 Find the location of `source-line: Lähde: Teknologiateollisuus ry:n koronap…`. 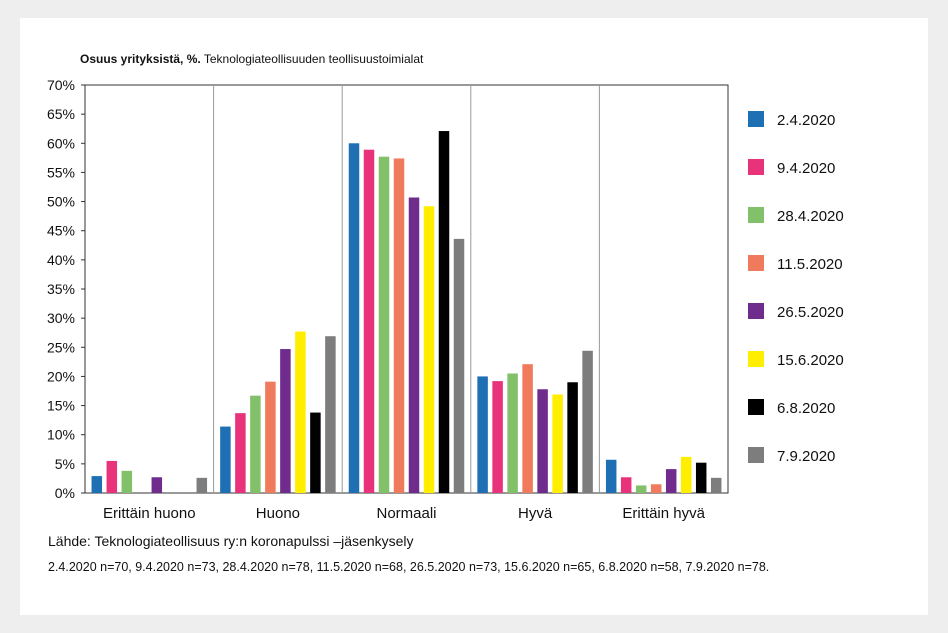

source-line: Lähde: Teknologiateollisuus ry:n koronap… is located at coordinates (231, 541).